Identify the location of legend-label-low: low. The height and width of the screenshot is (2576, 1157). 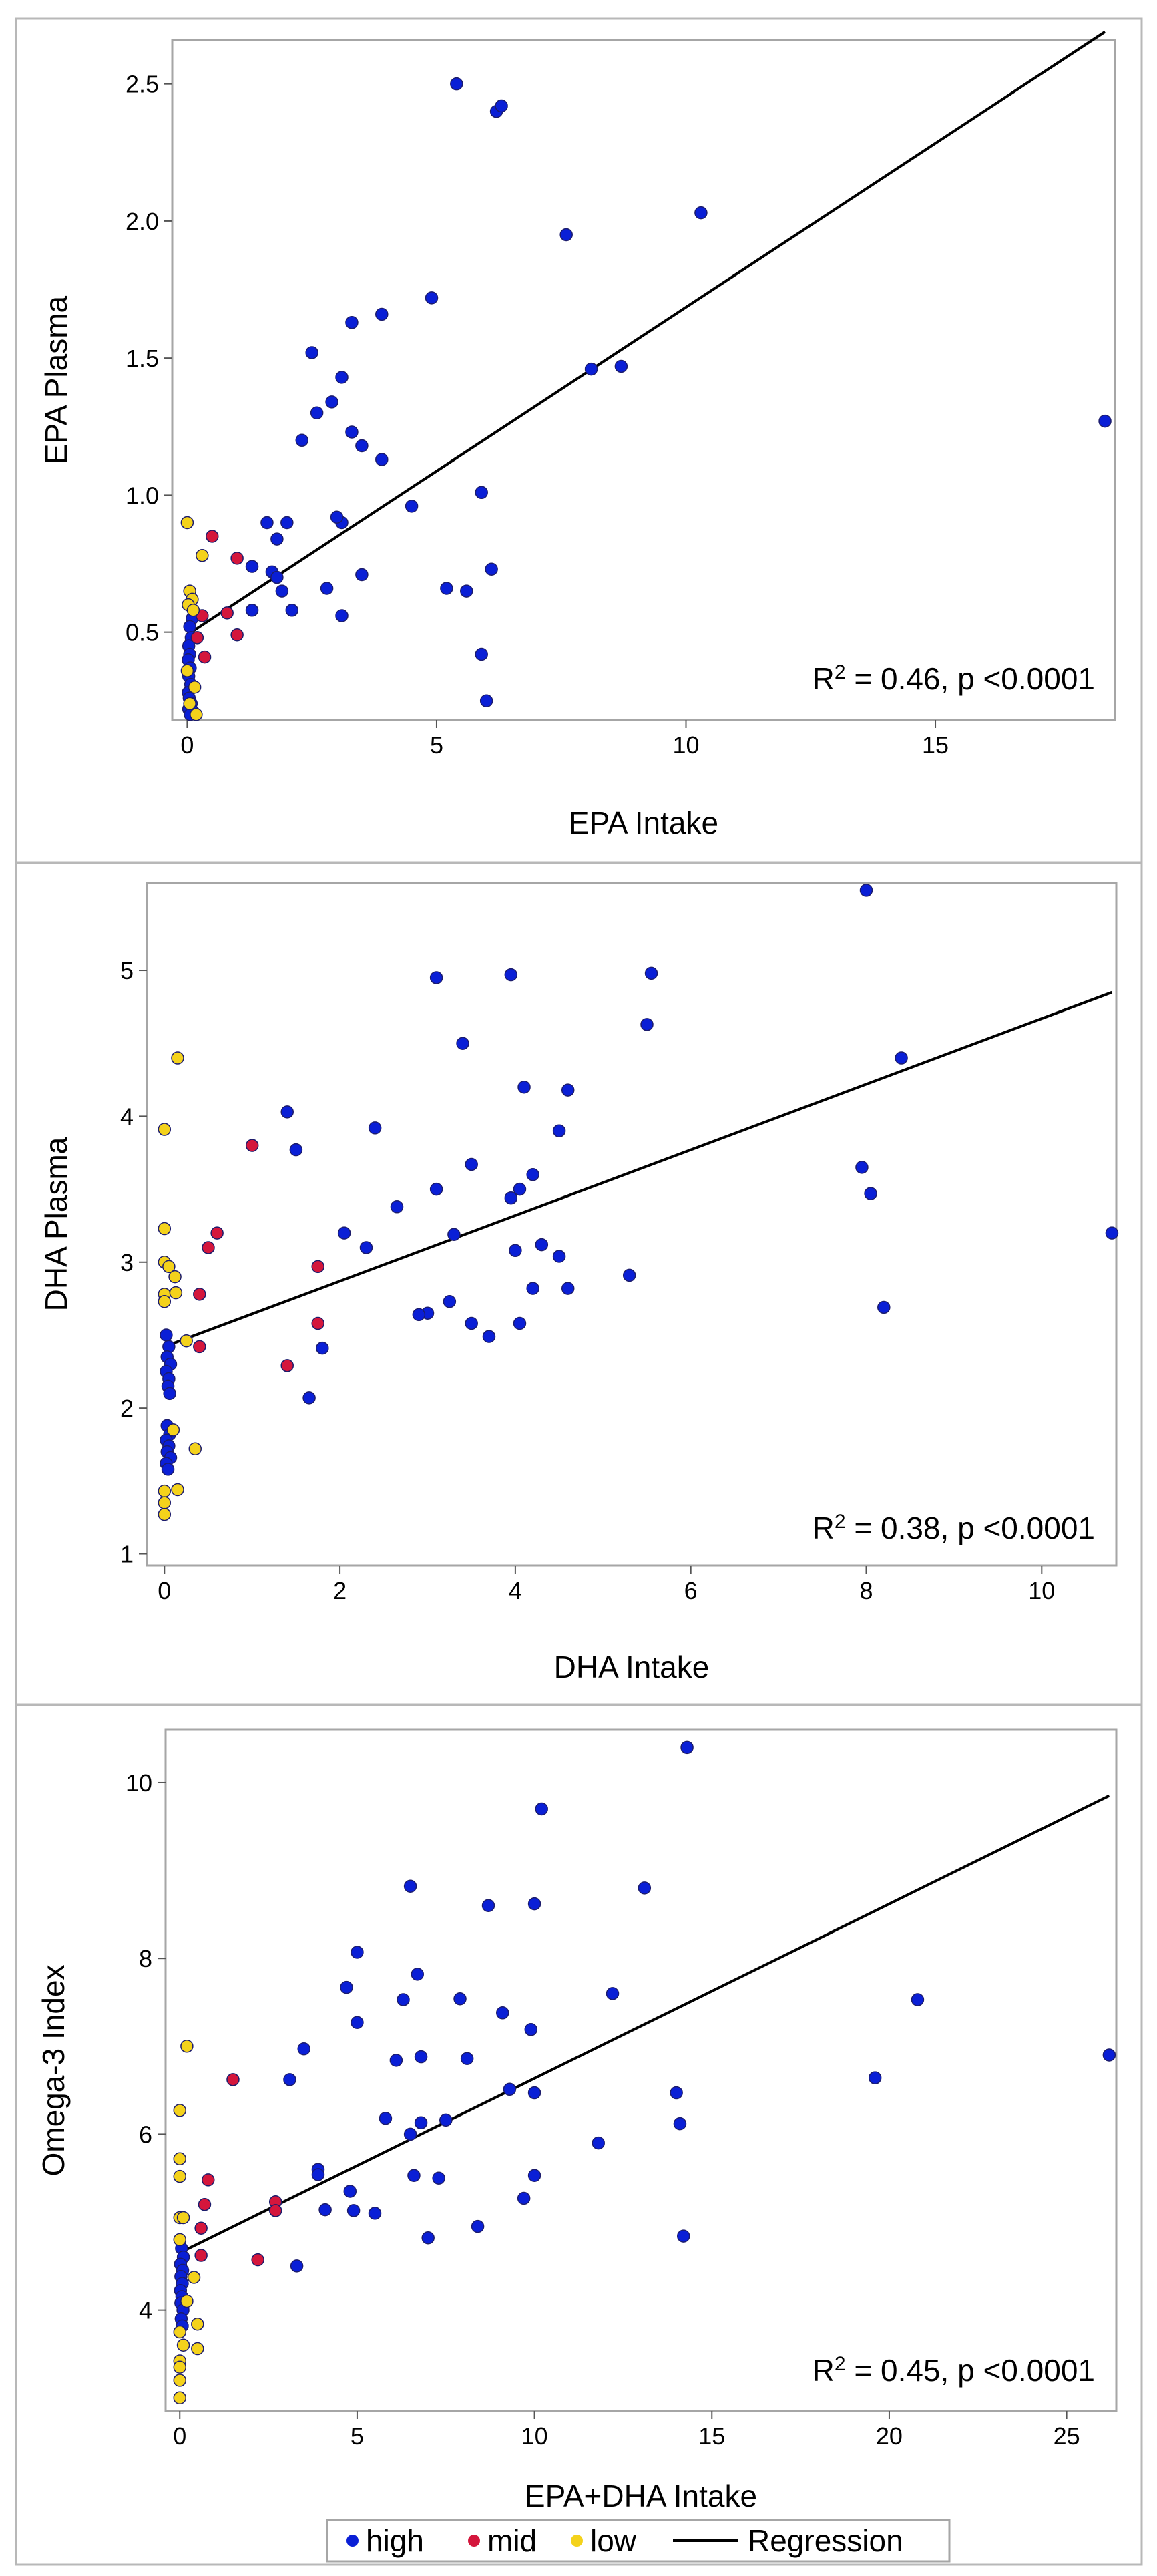
(613, 2540).